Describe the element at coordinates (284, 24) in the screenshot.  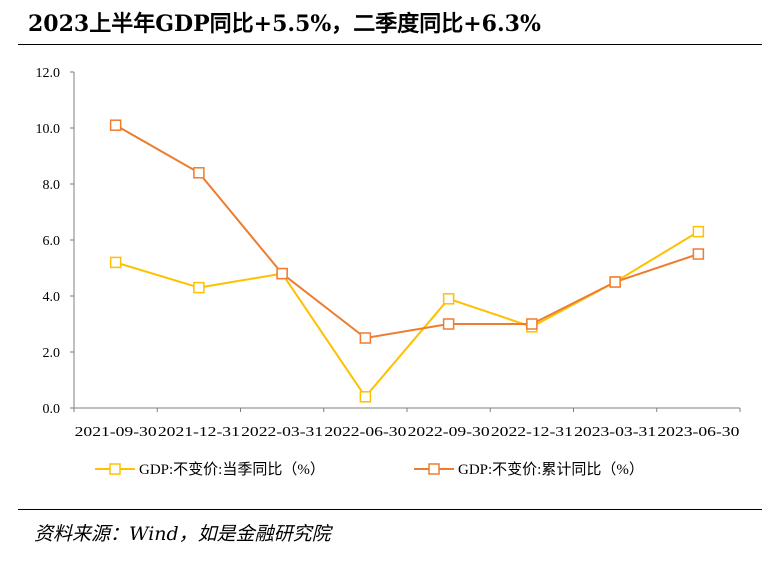
I see `chart-title: 2023上半年GDP同比+5.5%，二季度同比+6.3%` at that location.